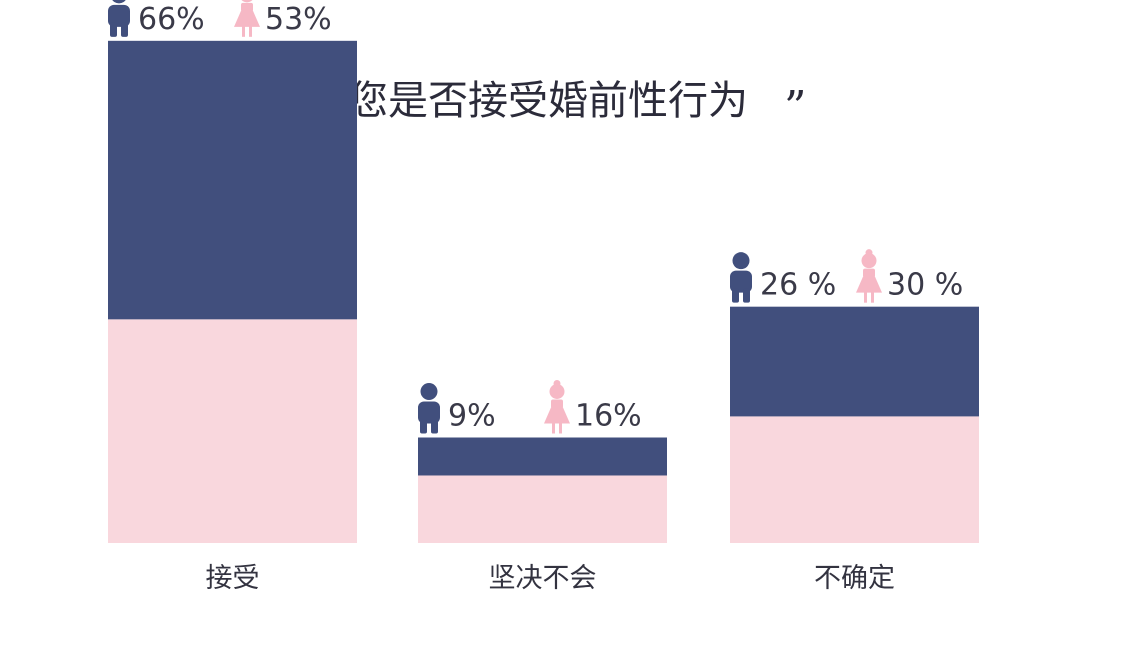 The height and width of the screenshot is (652, 1132). I want to click on value-label-female-2: 16%, so click(608, 416).